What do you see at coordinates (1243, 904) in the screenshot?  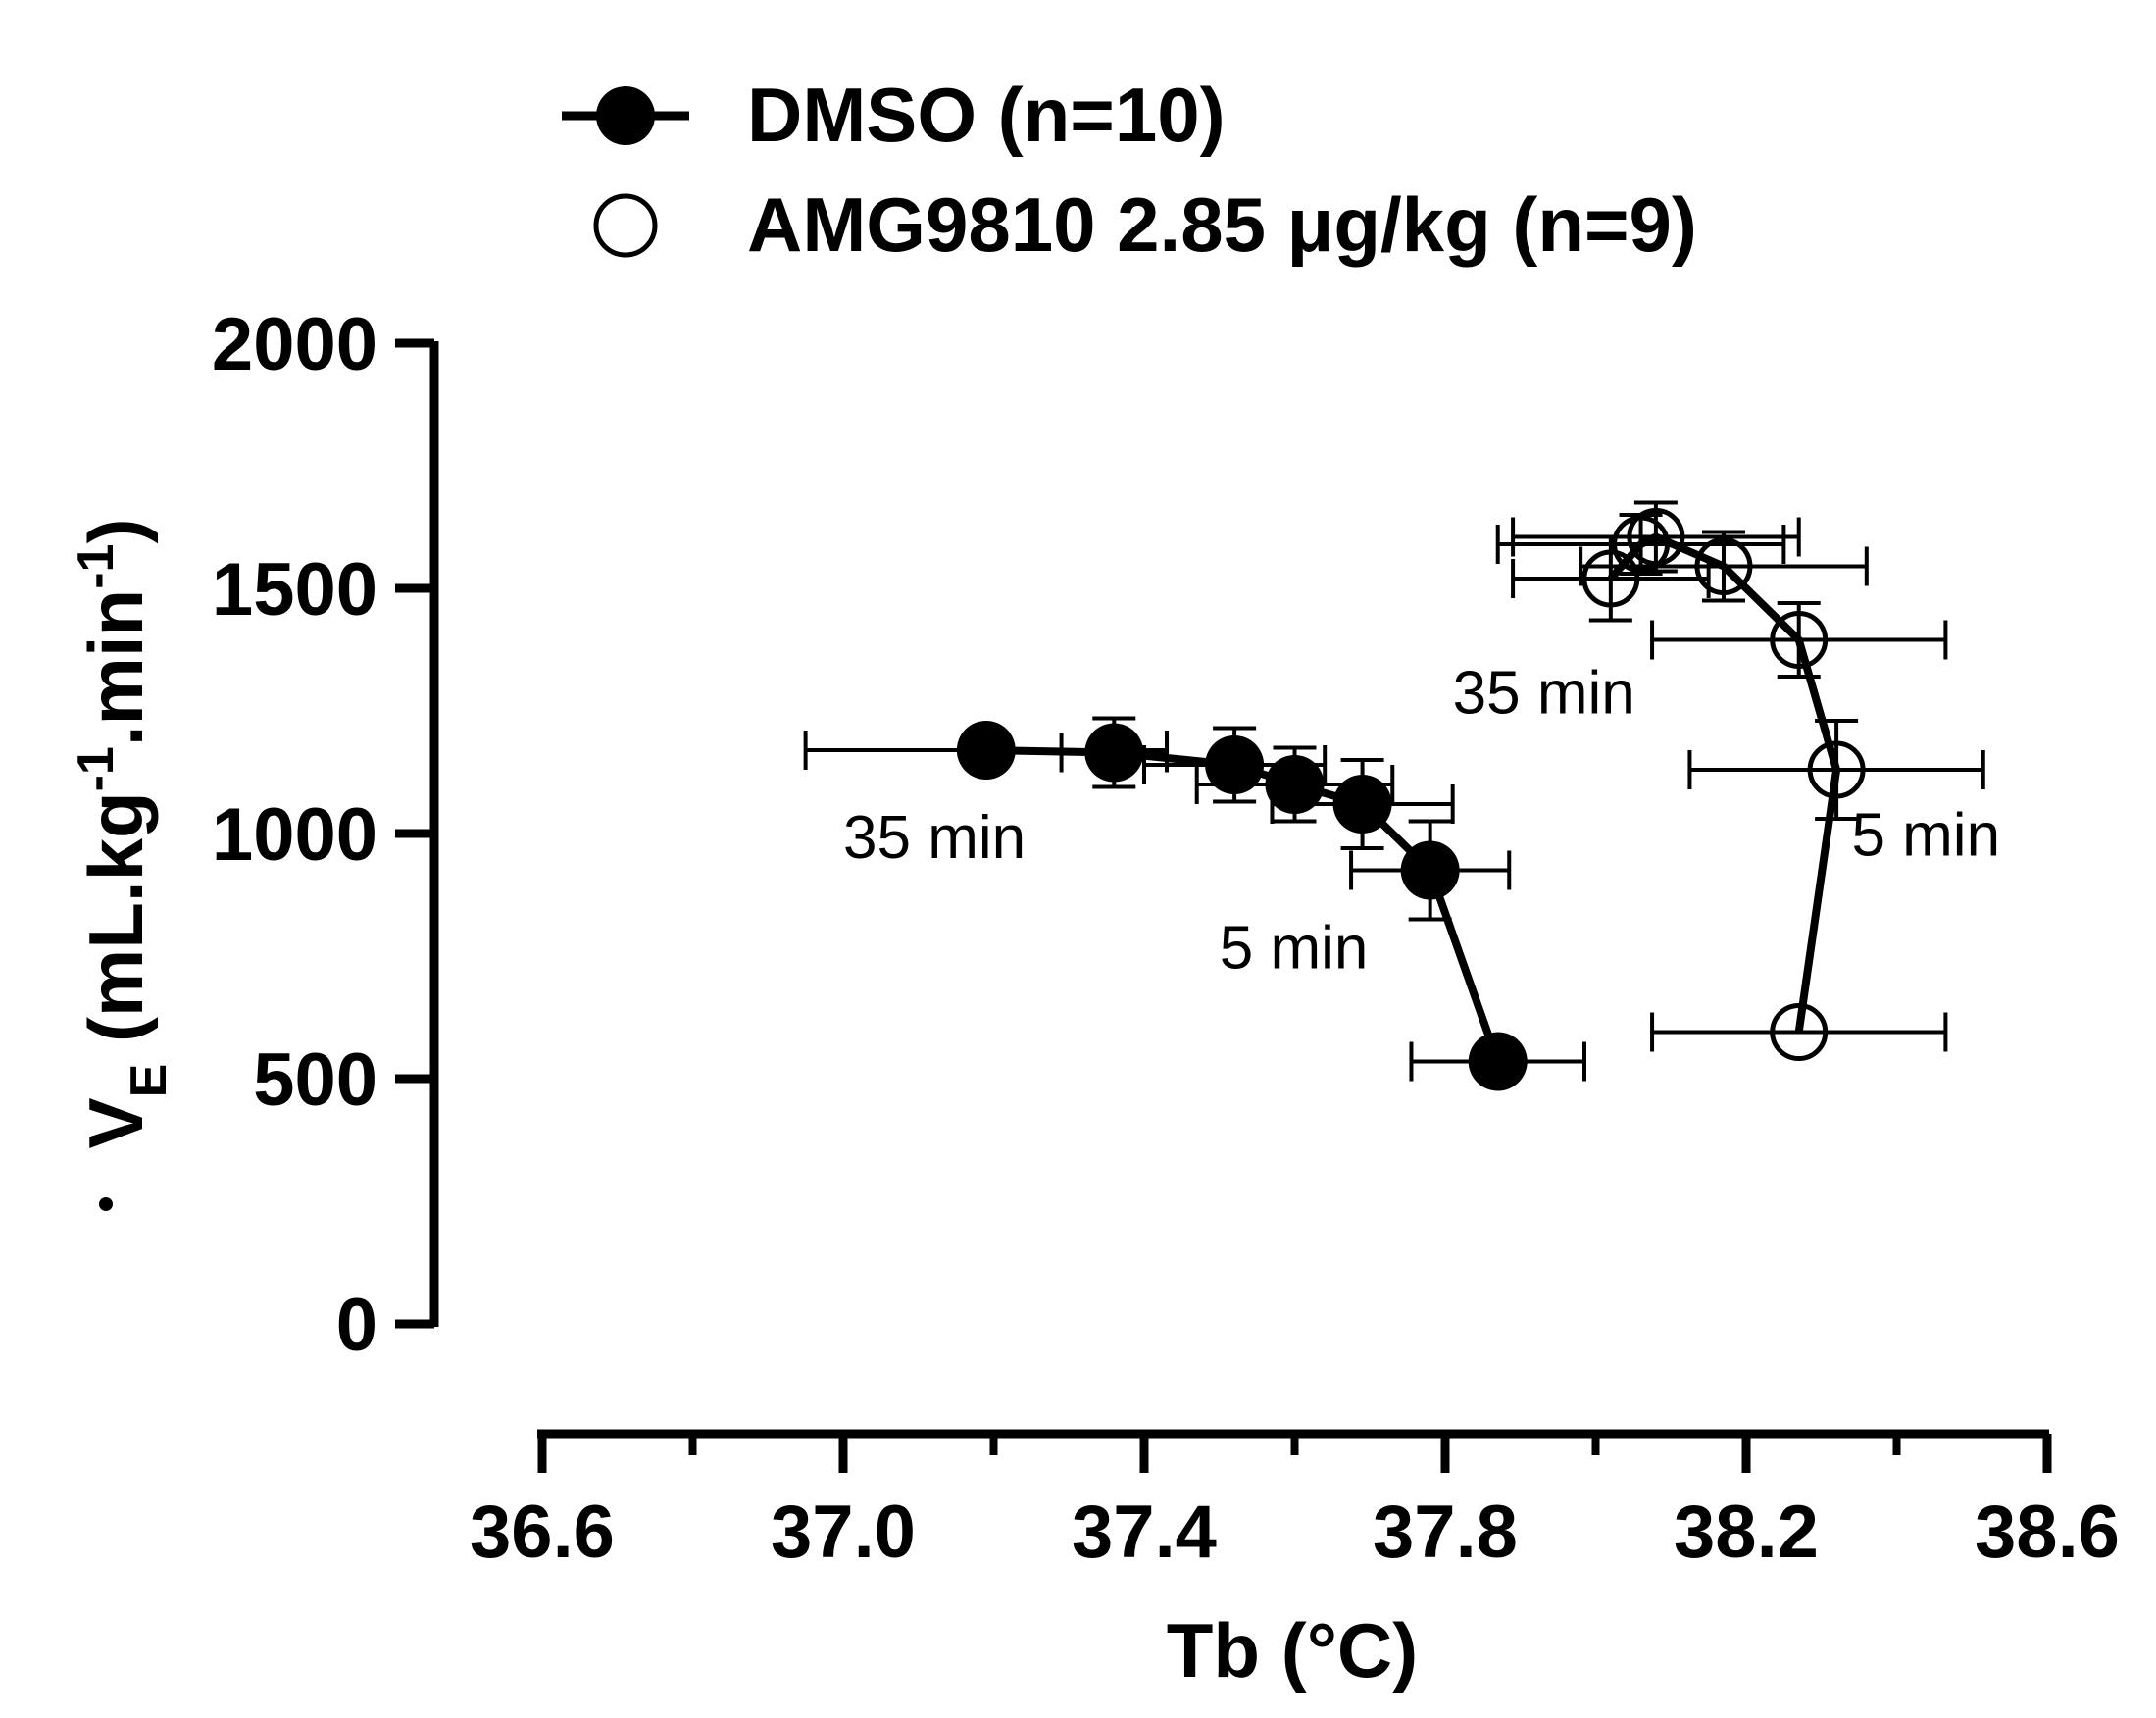 I see `series-line-dmso` at bounding box center [1243, 904].